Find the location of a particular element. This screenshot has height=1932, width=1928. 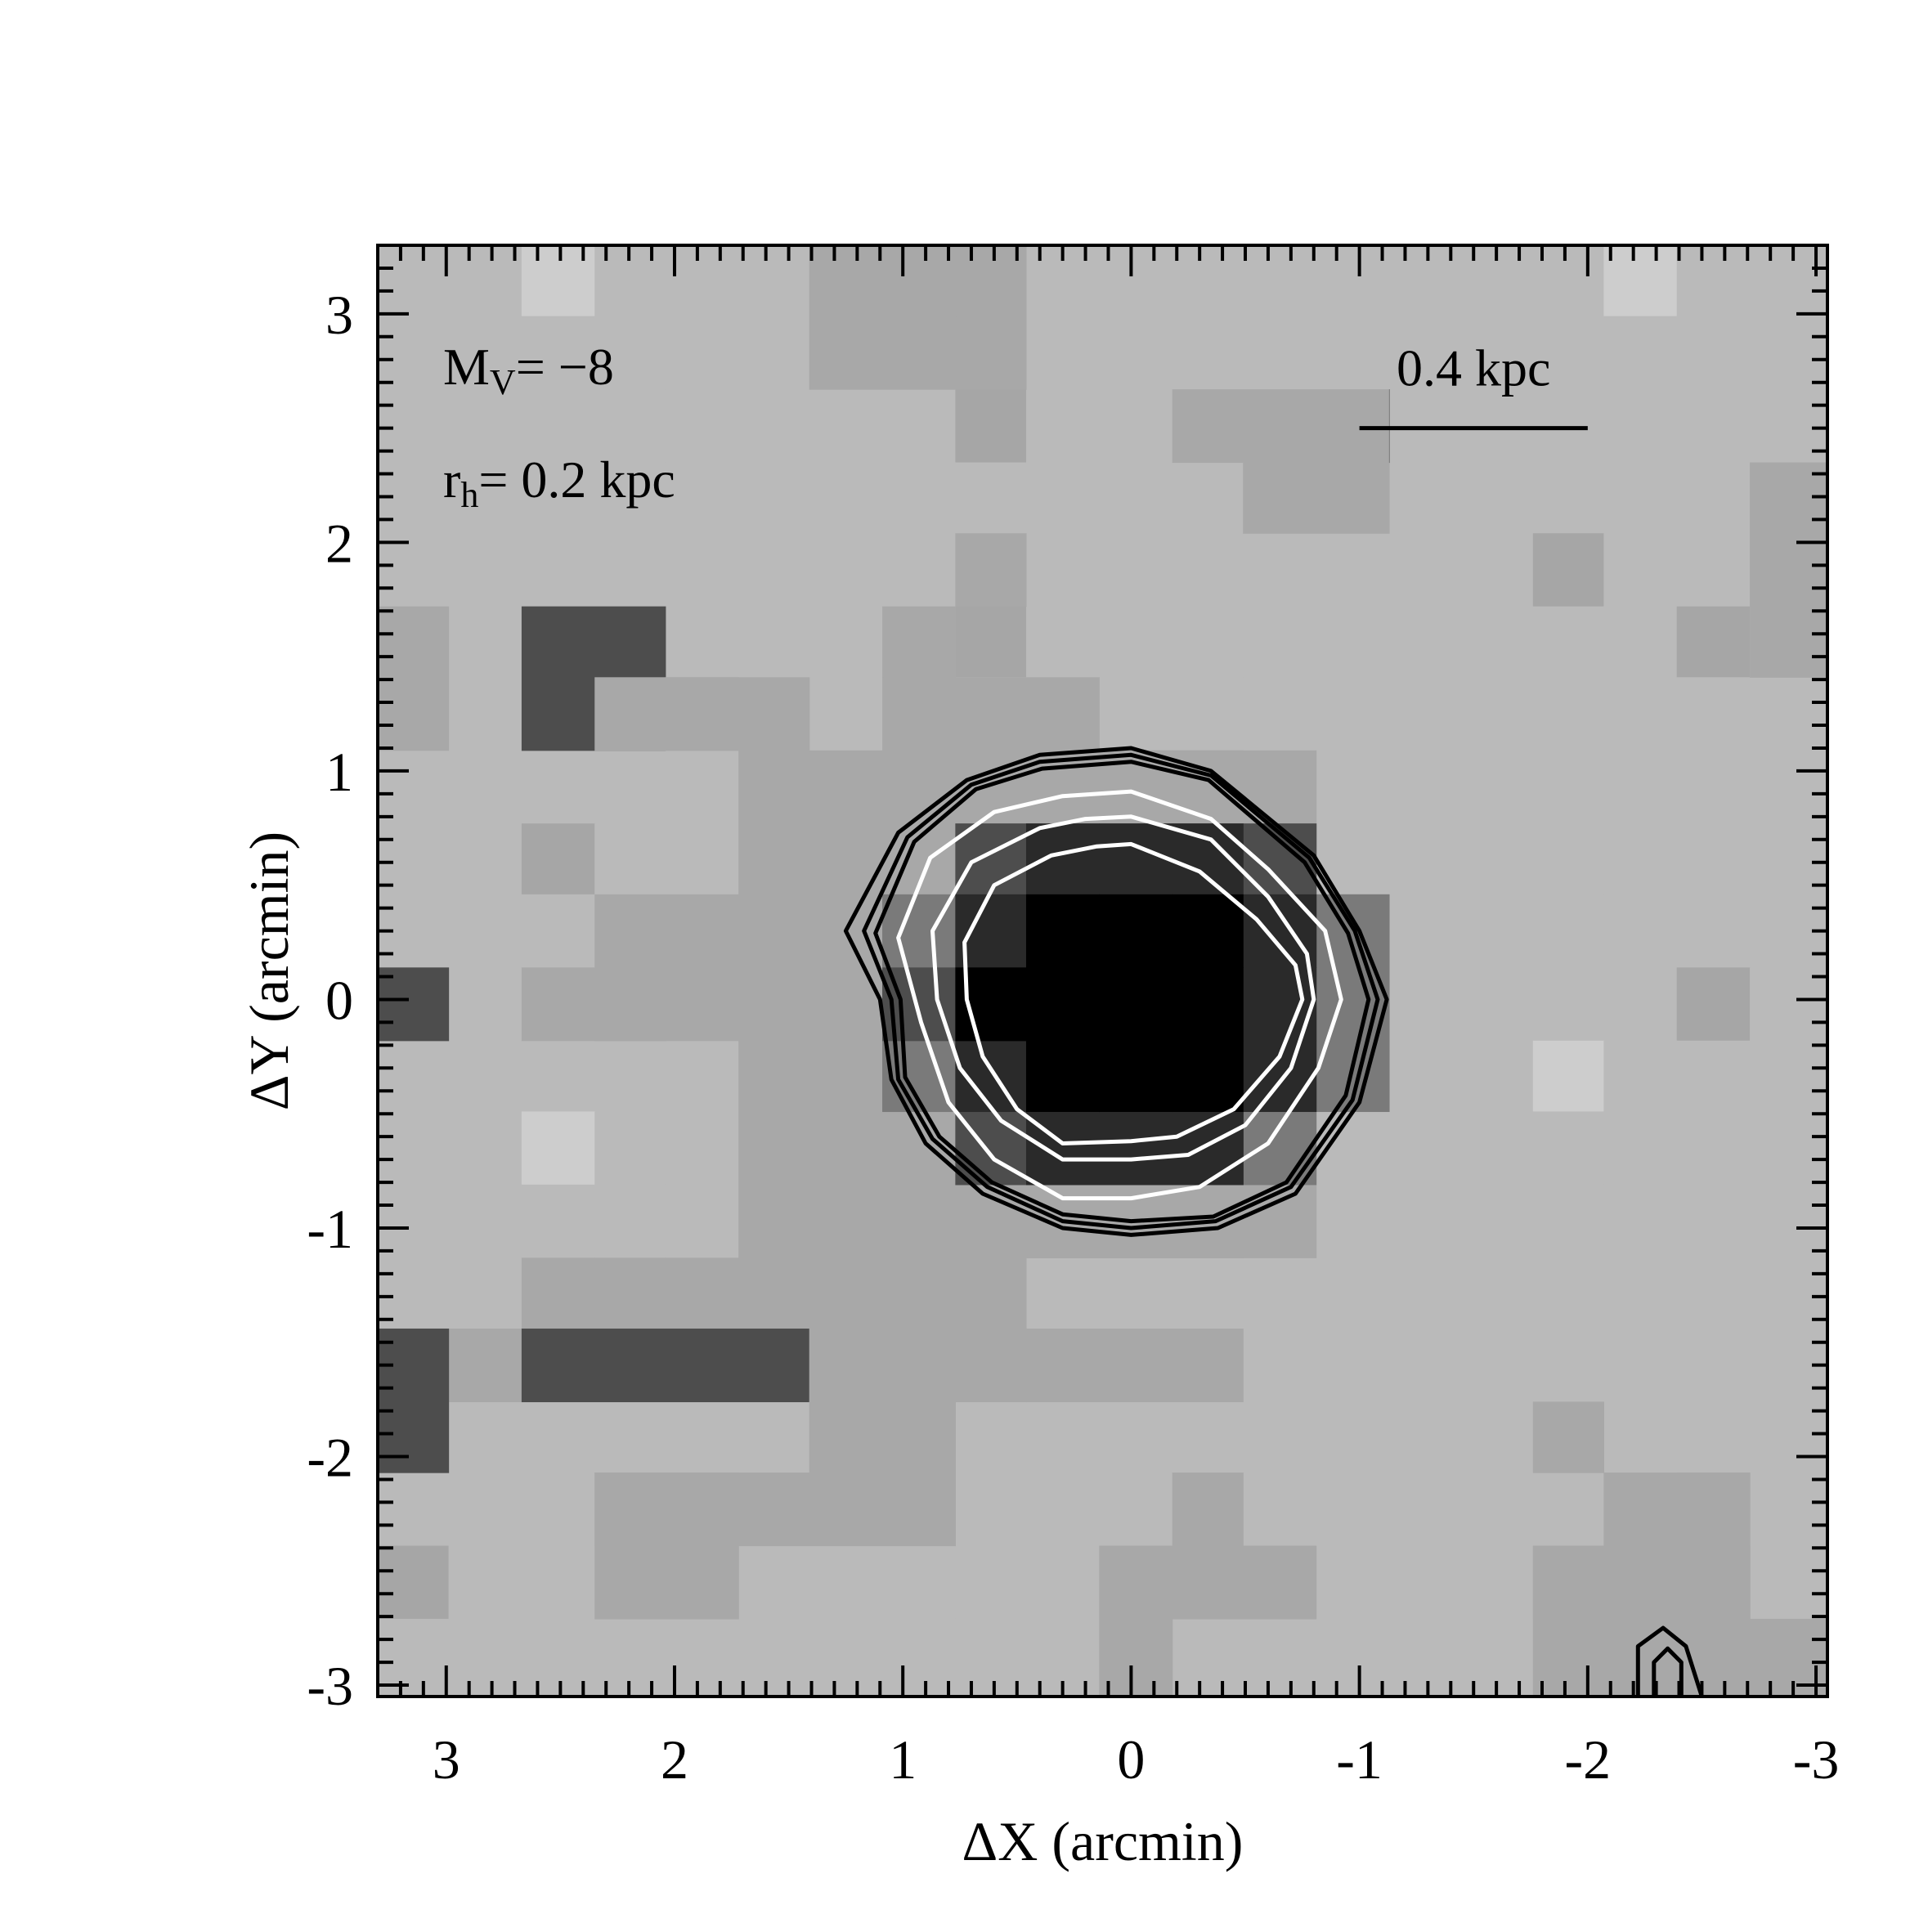

x-tick-label: 0 is located at coordinates (1131, 1759).